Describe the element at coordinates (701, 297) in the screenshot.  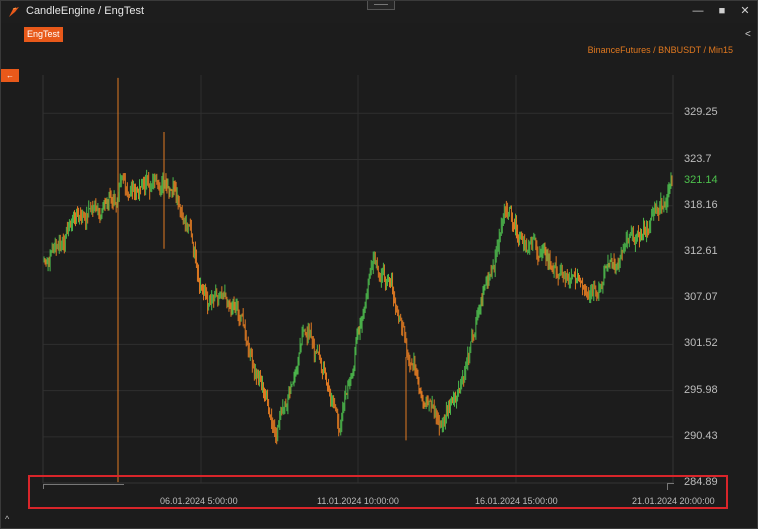
I see `price-tick-label: 307.07` at that location.